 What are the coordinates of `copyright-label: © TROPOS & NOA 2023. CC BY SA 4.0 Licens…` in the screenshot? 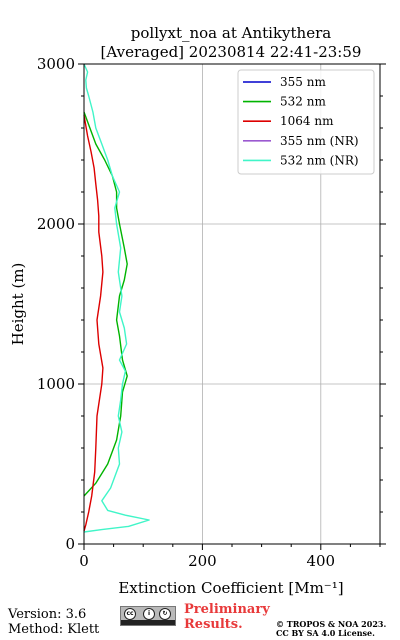 It's located at (331, 628).